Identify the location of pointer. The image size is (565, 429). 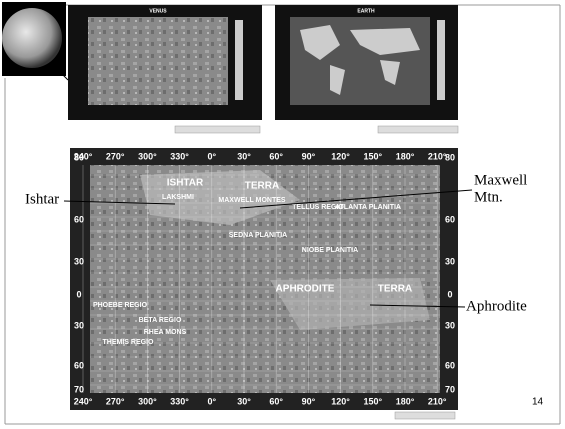
(63, 75).